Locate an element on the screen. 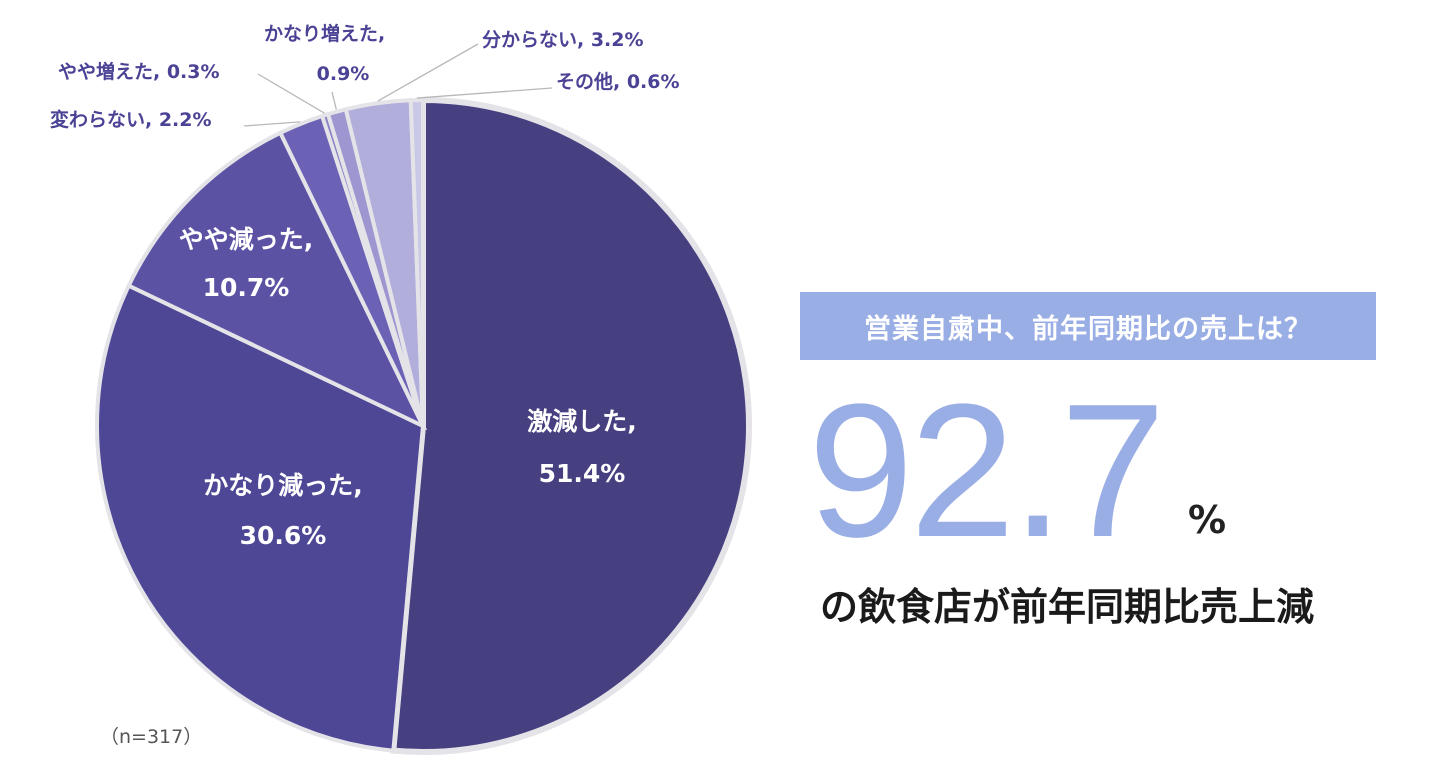  slice-label: 激減した, is located at coordinates (582, 421).